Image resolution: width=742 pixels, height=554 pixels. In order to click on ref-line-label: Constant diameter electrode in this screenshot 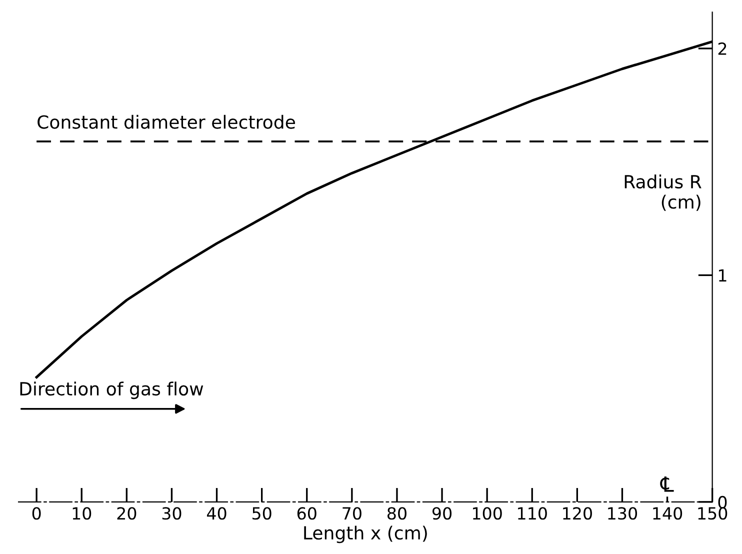, I will do `click(166, 121)`.